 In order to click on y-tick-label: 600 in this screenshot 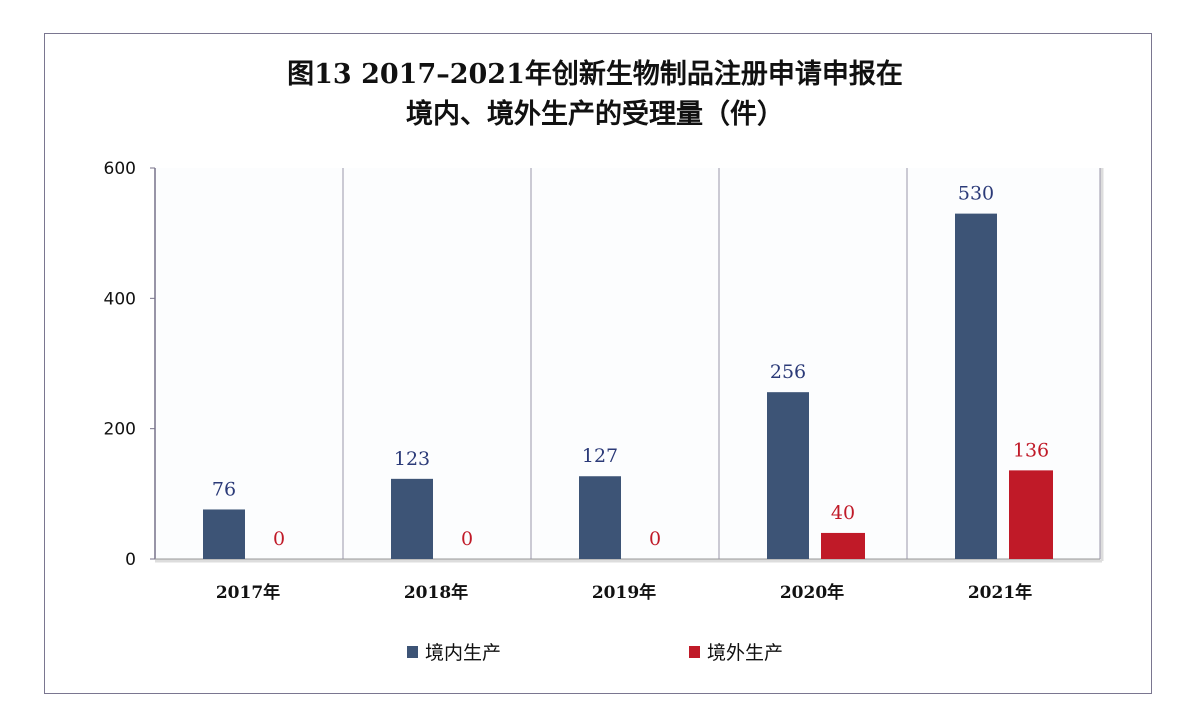, I will do `click(120, 169)`.